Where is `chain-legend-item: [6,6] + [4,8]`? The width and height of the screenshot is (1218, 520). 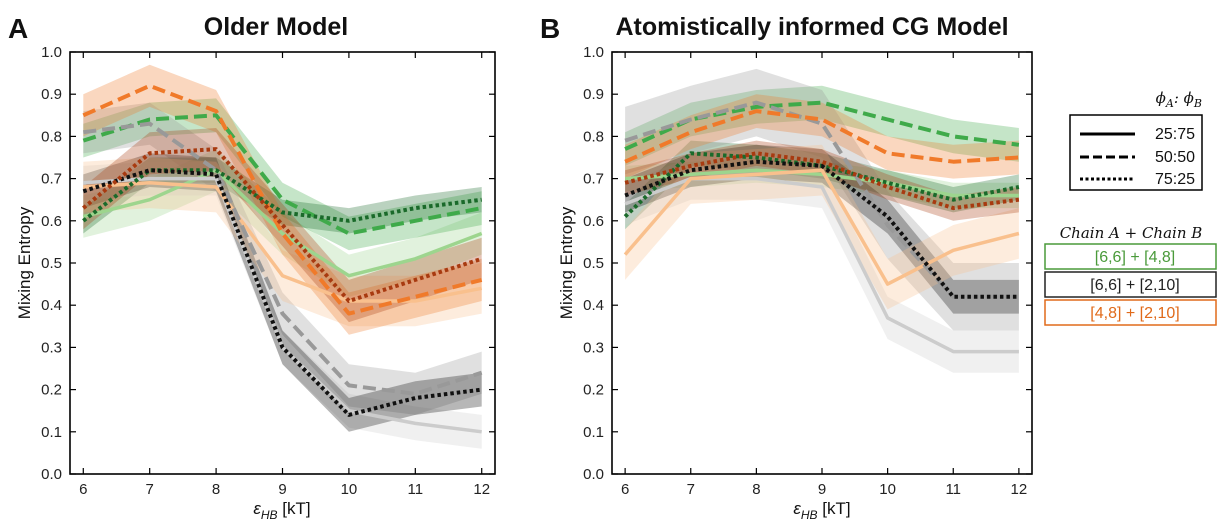 chain-legend-item: [6,6] + [4,8] is located at coordinates (1130, 256).